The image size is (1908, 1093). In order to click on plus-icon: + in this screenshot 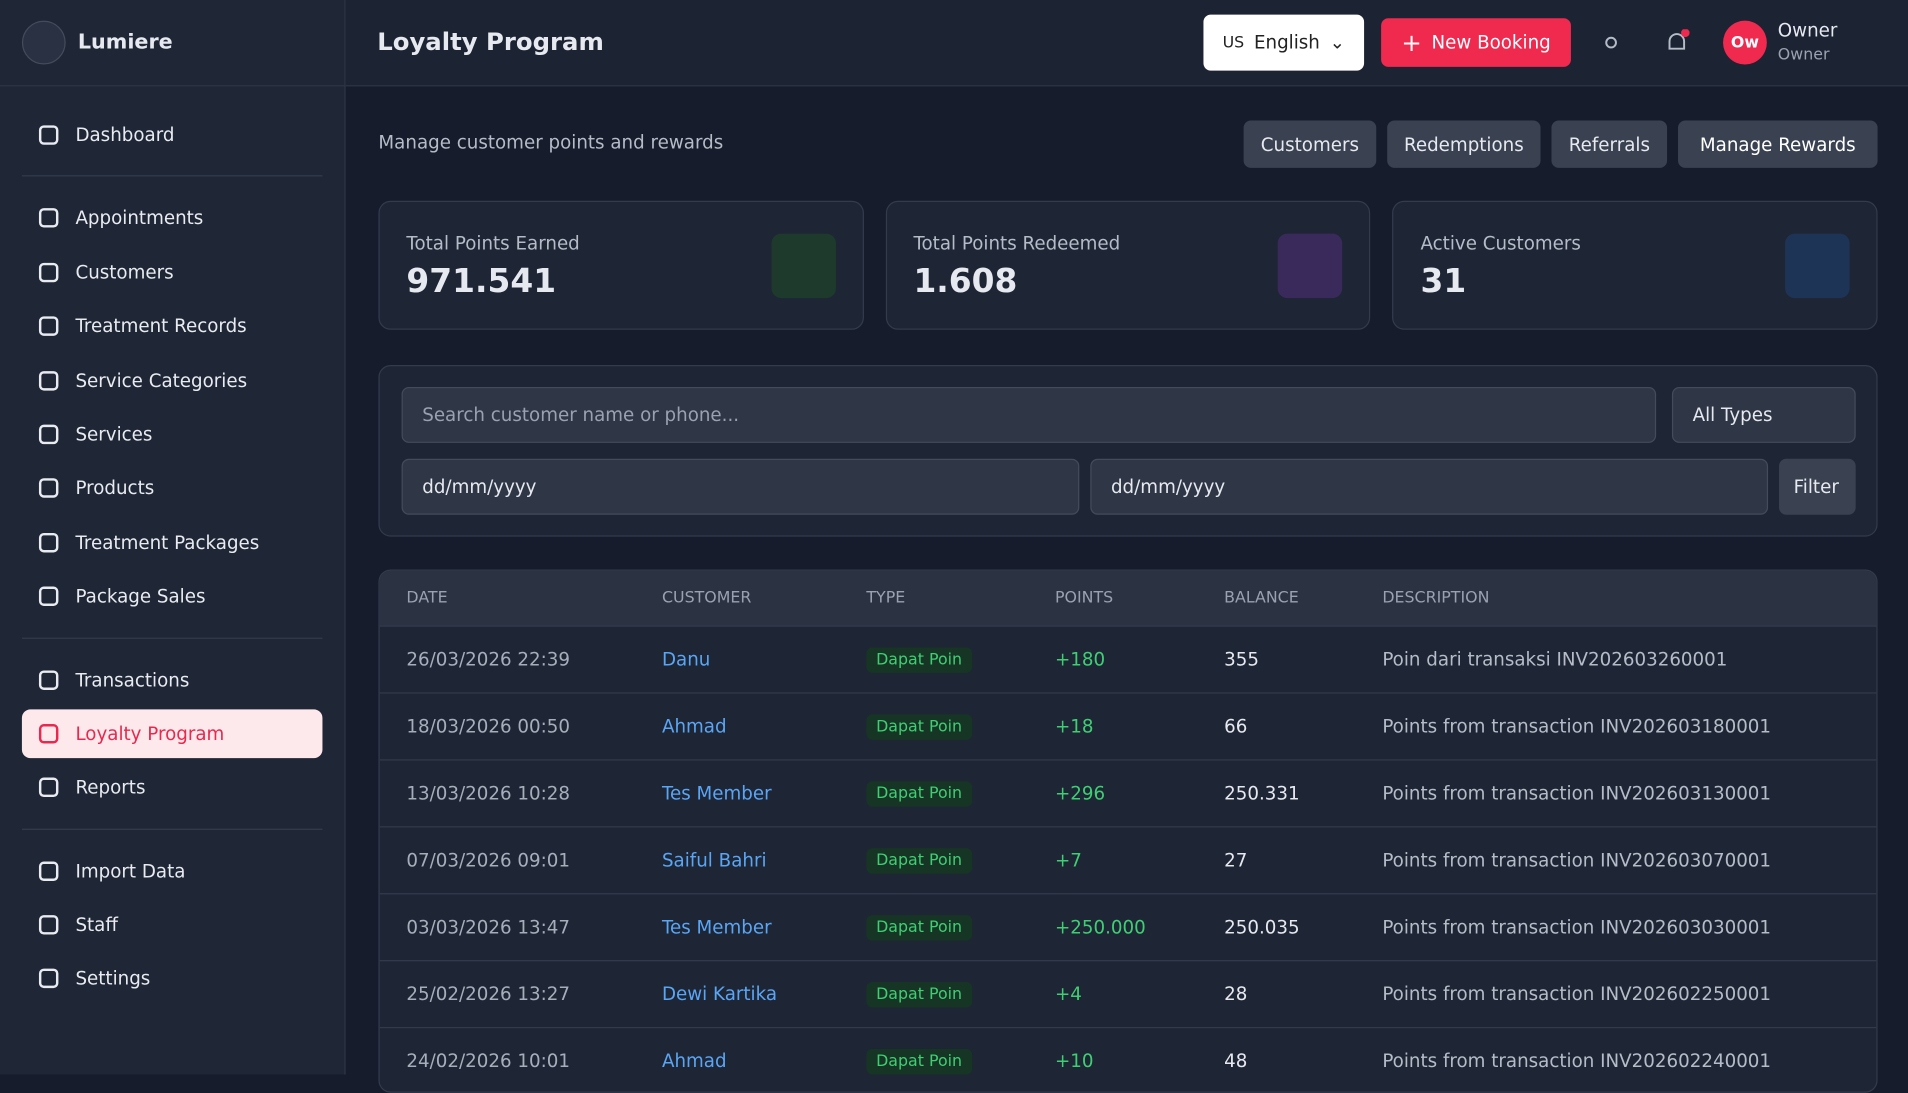, I will do `click(1411, 42)`.